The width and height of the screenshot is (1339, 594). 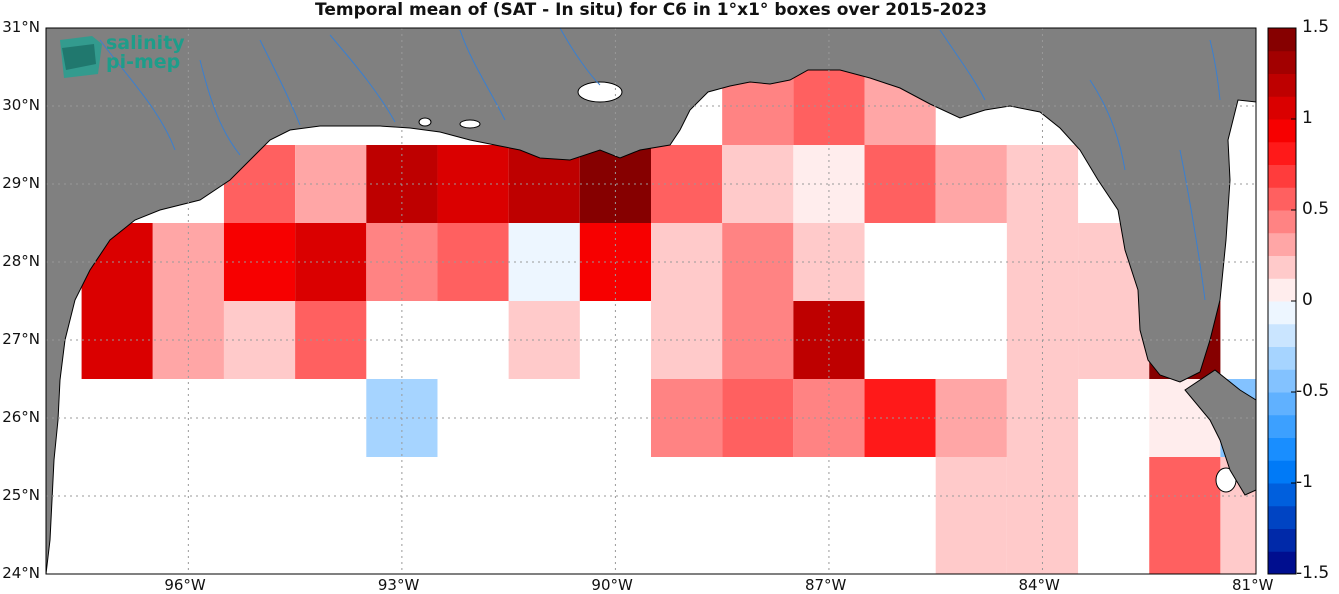 What do you see at coordinates (1220, 432) in the screenshot?
I see `land-south-florida` at bounding box center [1220, 432].